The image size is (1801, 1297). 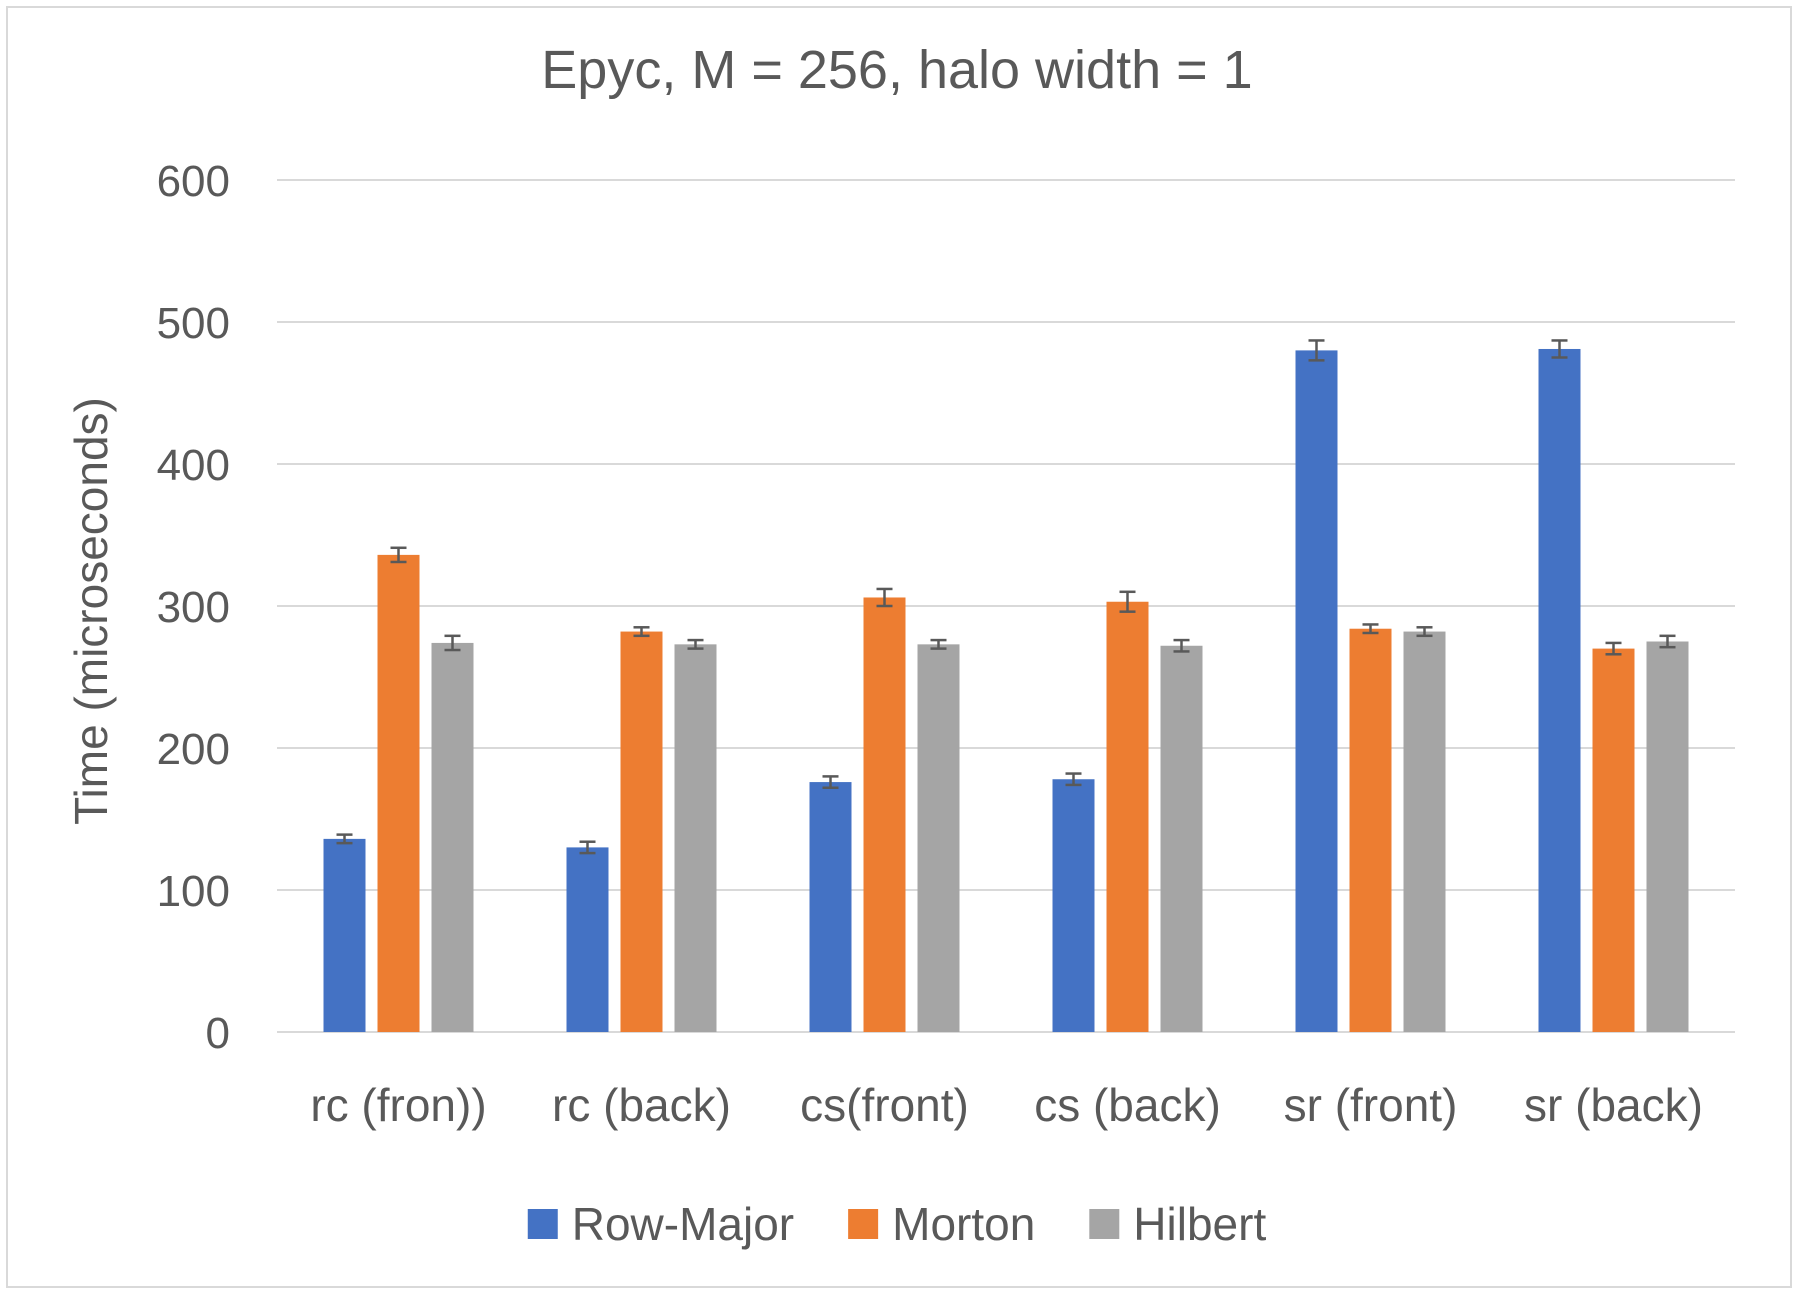 I want to click on x-tick-label: cs (back), so click(x=1127, y=1105).